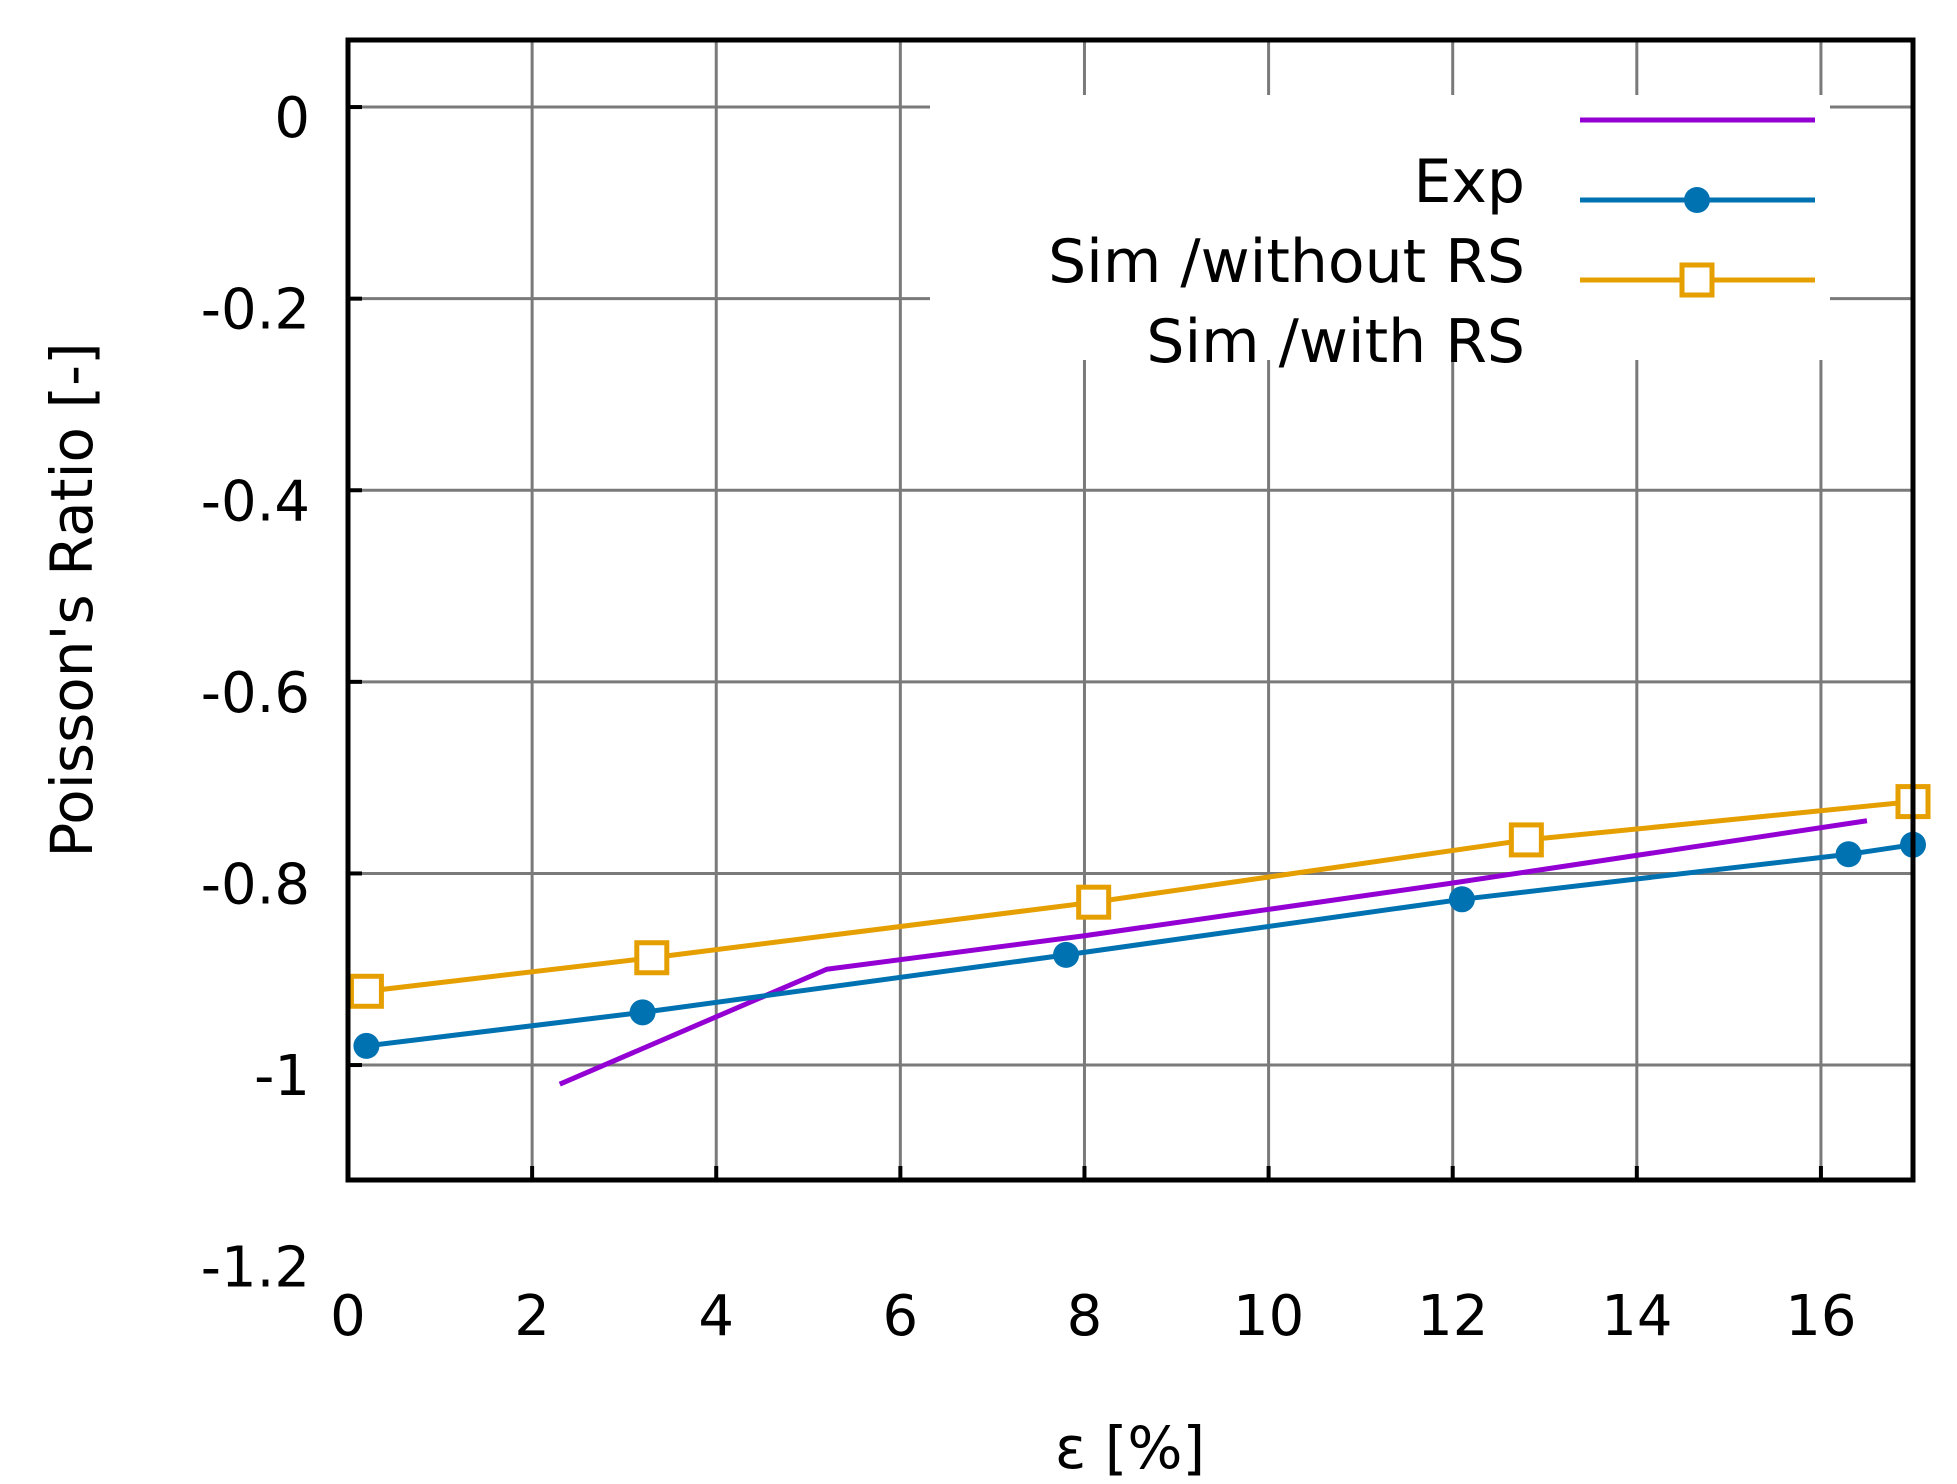 Image resolution: width=1957 pixels, height=1484 pixels. I want to click on legend-label-exp: Exp, so click(1469, 182).